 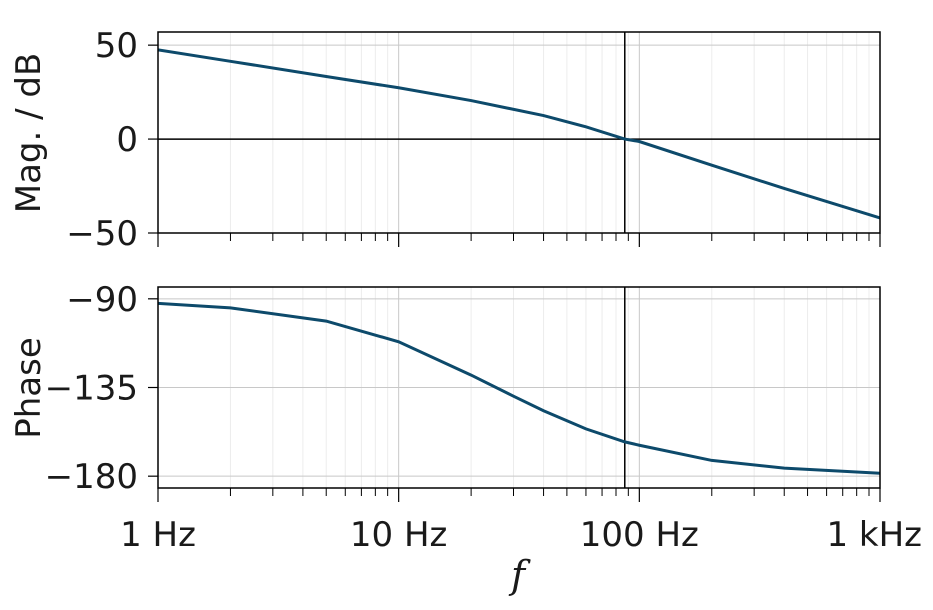 I want to click on y-tick-label: −90, so click(x=102, y=300).